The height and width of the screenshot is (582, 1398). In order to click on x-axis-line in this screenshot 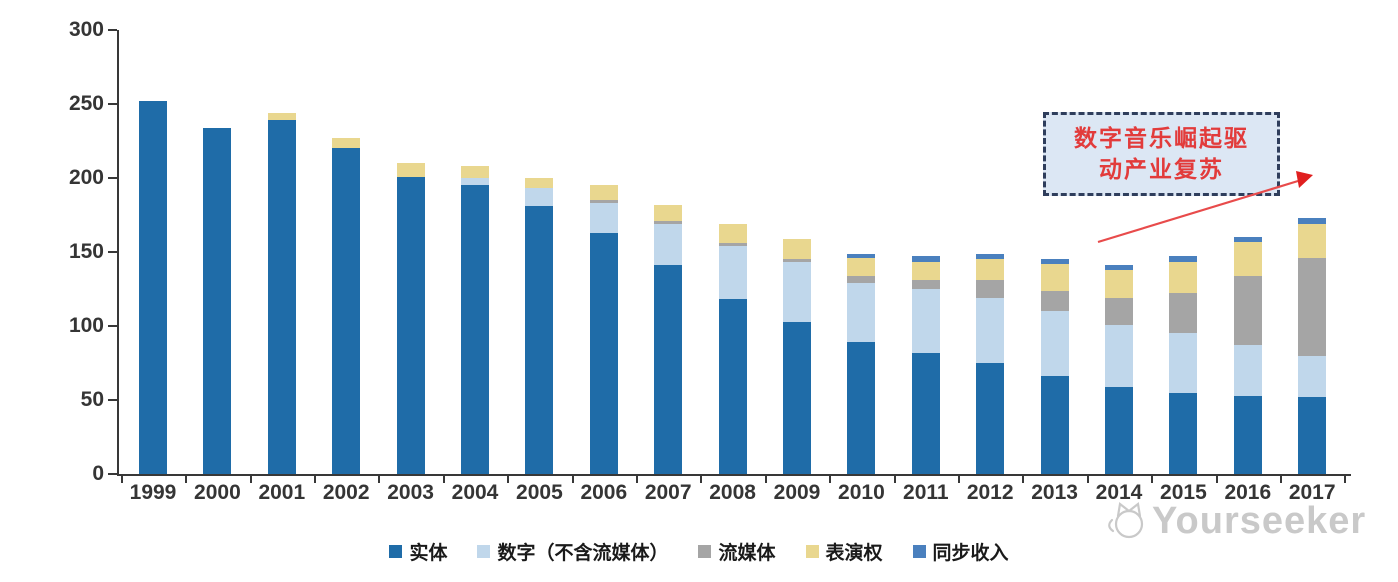, I will do `click(734, 475)`.